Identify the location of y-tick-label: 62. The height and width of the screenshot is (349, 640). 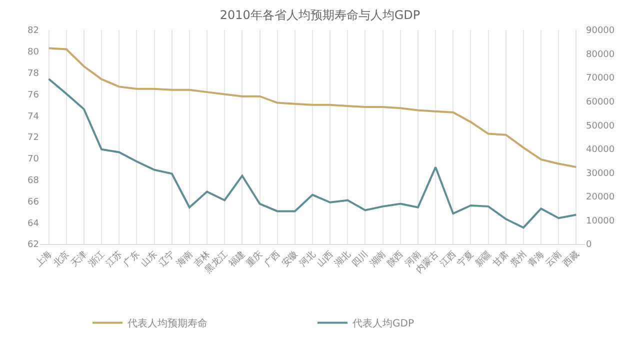
(33, 245).